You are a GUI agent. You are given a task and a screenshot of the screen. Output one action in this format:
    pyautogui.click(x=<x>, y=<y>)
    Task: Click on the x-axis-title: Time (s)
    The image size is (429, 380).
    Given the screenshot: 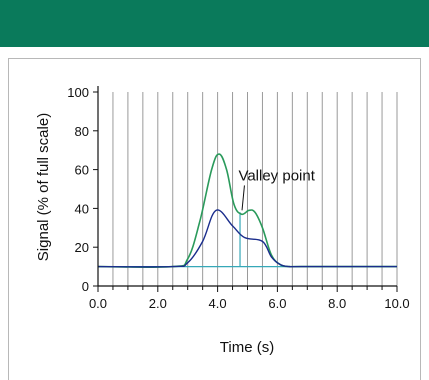 What is the action you would take?
    pyautogui.click(x=247, y=347)
    